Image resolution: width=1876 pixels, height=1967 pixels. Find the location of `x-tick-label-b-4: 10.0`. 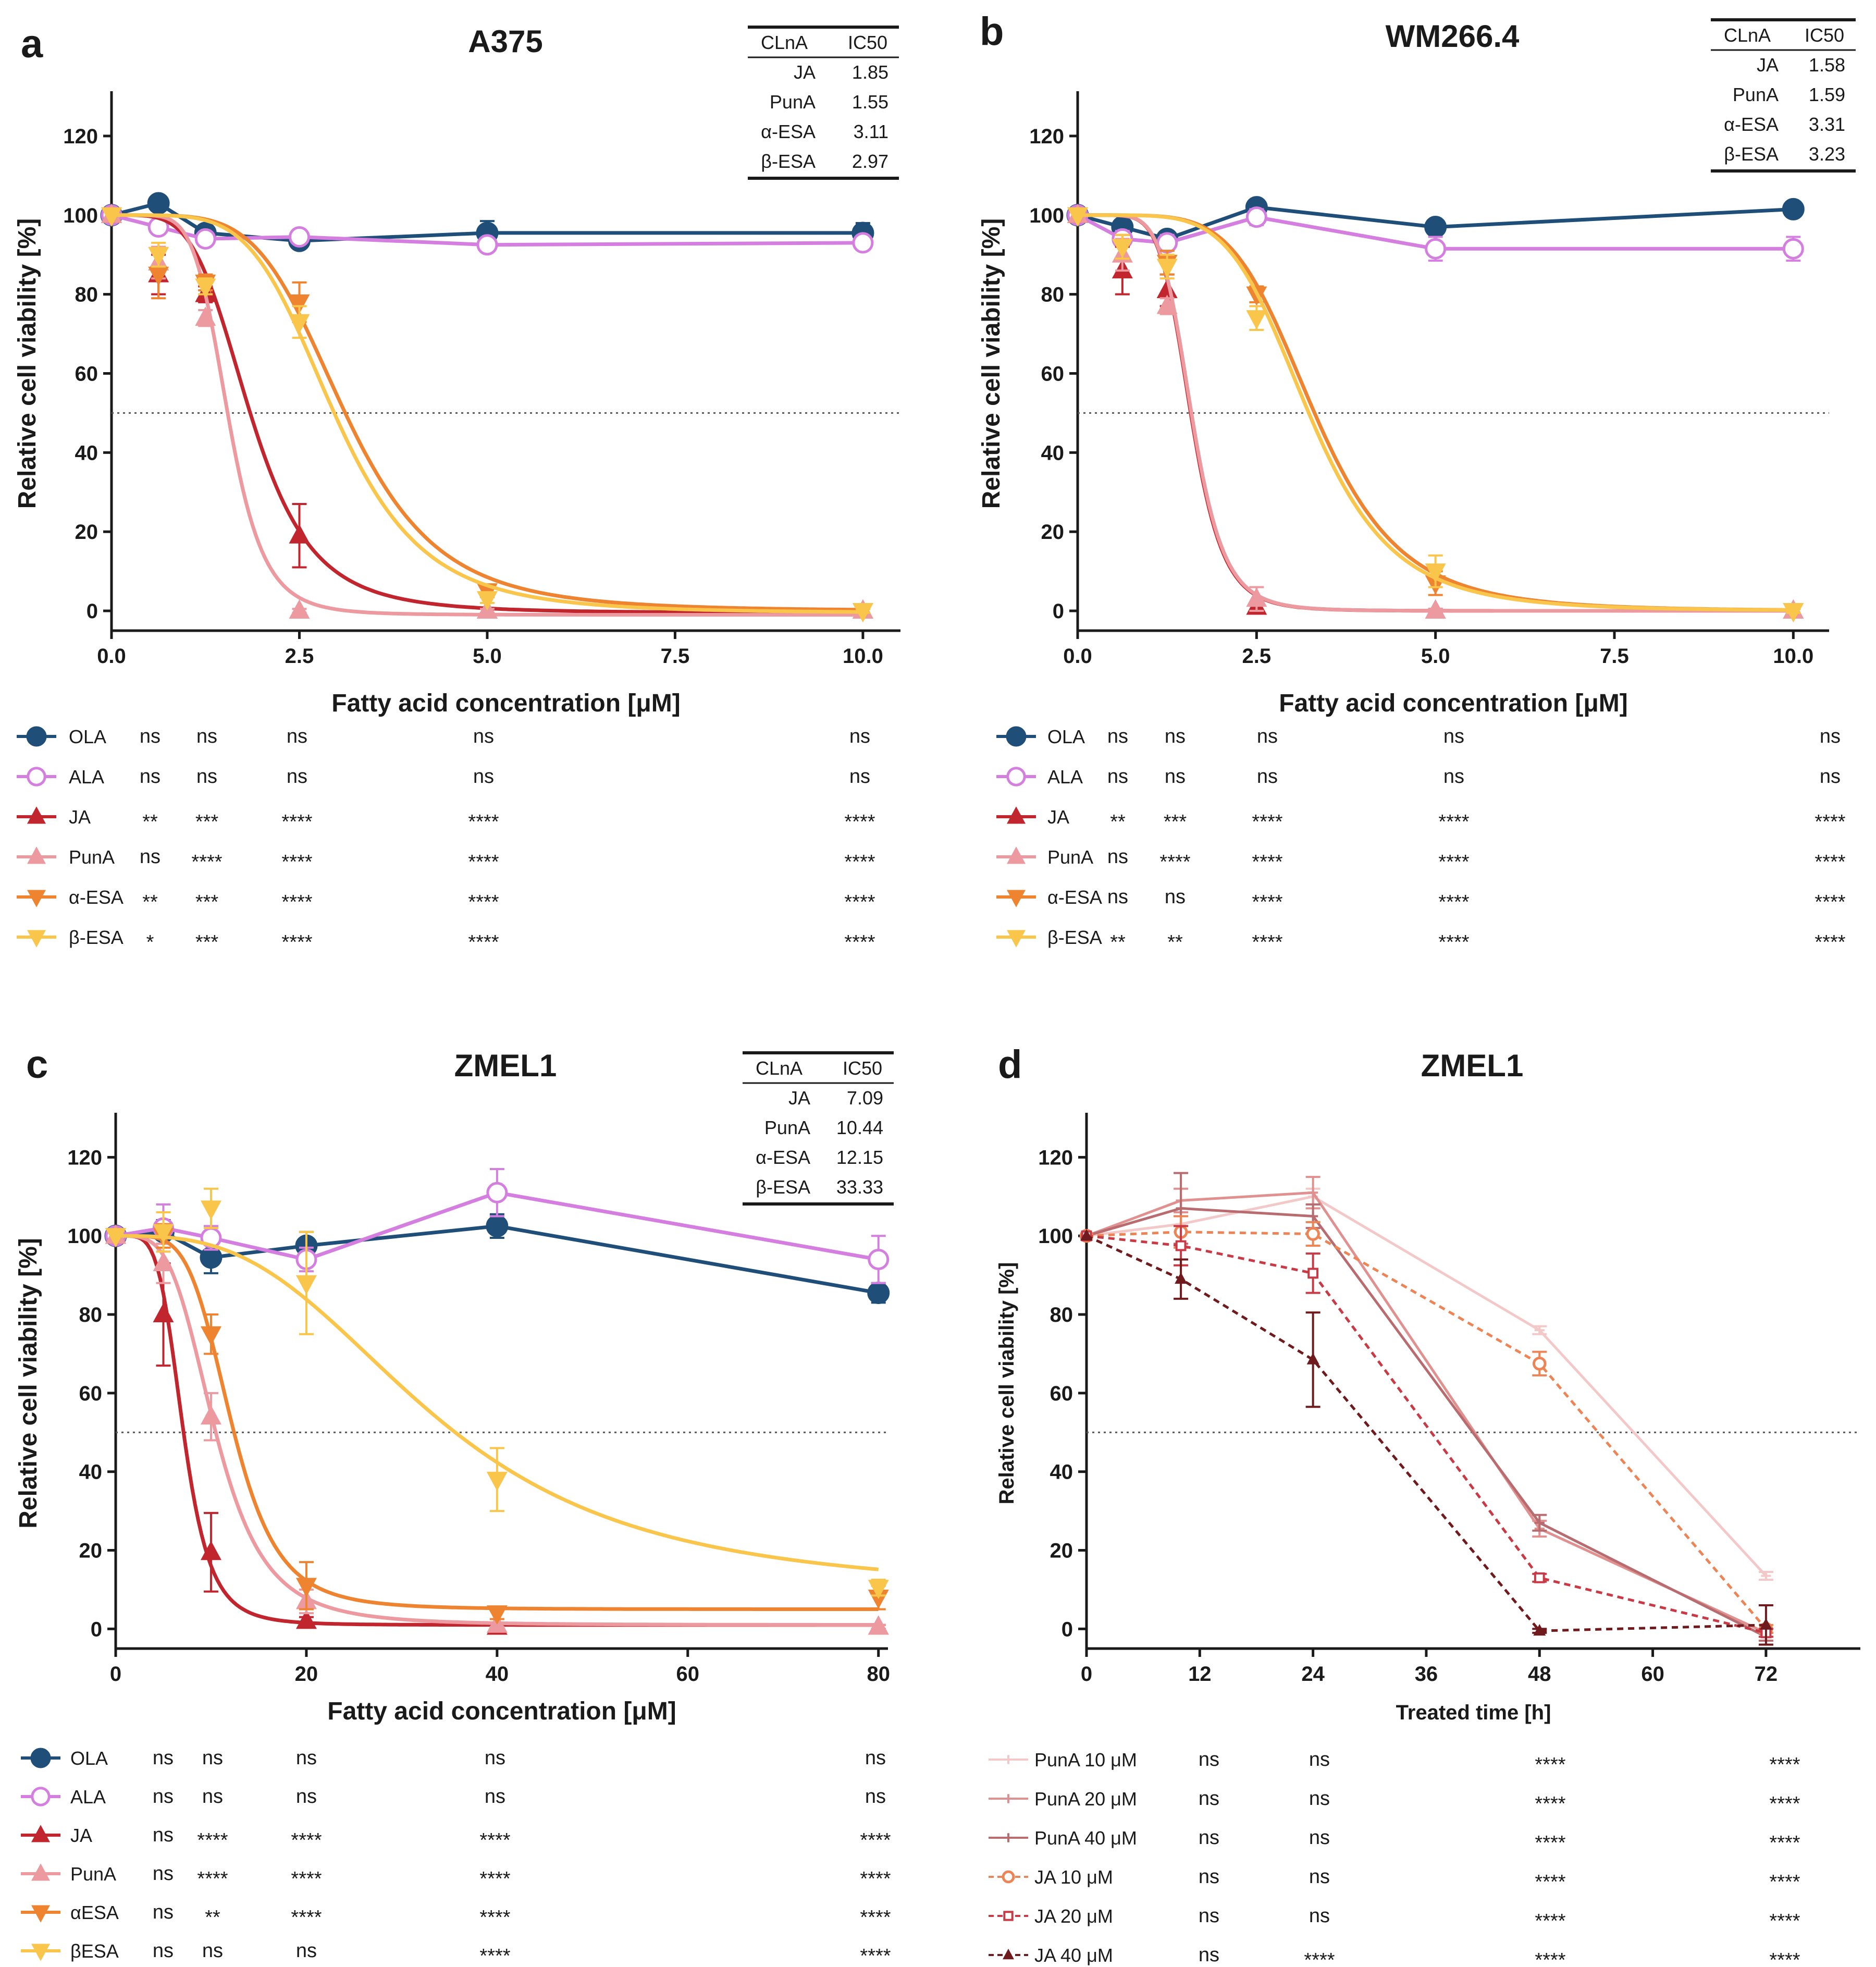

x-tick-label-b-4: 10.0 is located at coordinates (1793, 656).